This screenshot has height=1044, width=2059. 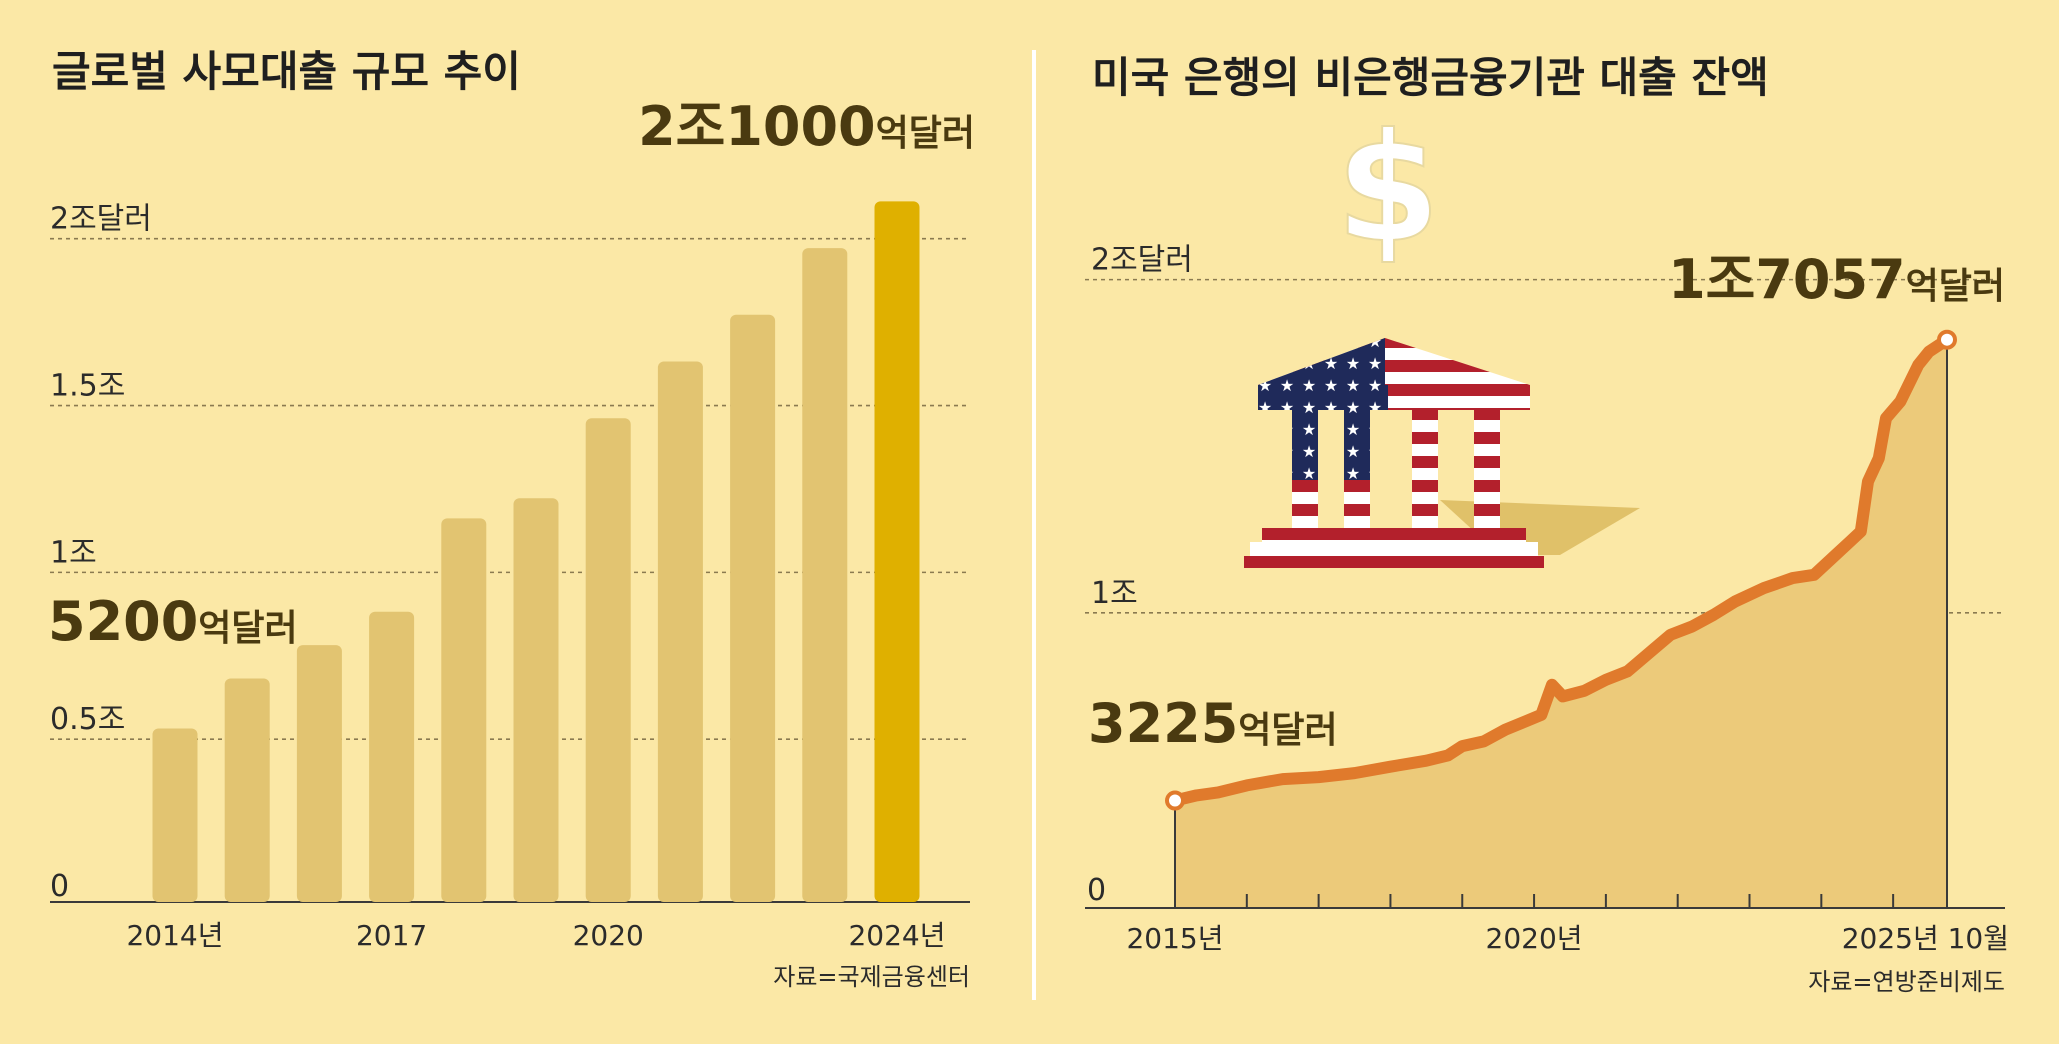 I want to click on bank-building-icon: ★, so click(x=1442, y=453).